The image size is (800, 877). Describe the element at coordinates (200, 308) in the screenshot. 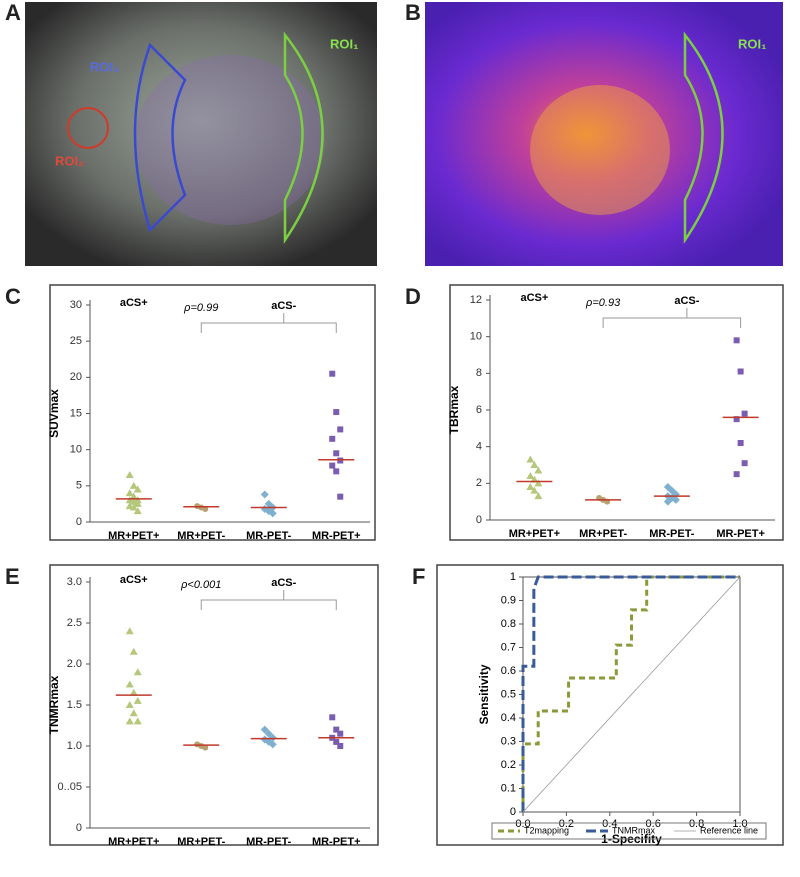

I see `annotation: ρ=0.99` at that location.